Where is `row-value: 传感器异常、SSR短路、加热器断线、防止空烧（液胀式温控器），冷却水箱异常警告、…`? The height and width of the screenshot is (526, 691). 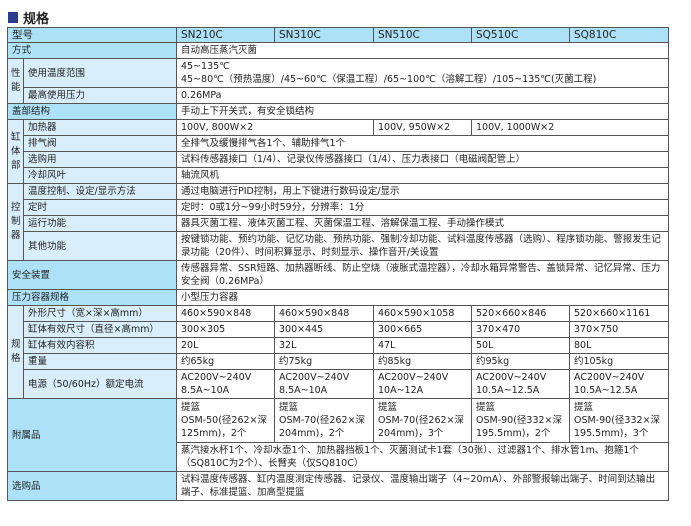
row-value: 传感器异常、SSR短路、加热器断线、防止空烧（液胀式温控器），冷却水箱异常警告、… is located at coordinates (422, 275).